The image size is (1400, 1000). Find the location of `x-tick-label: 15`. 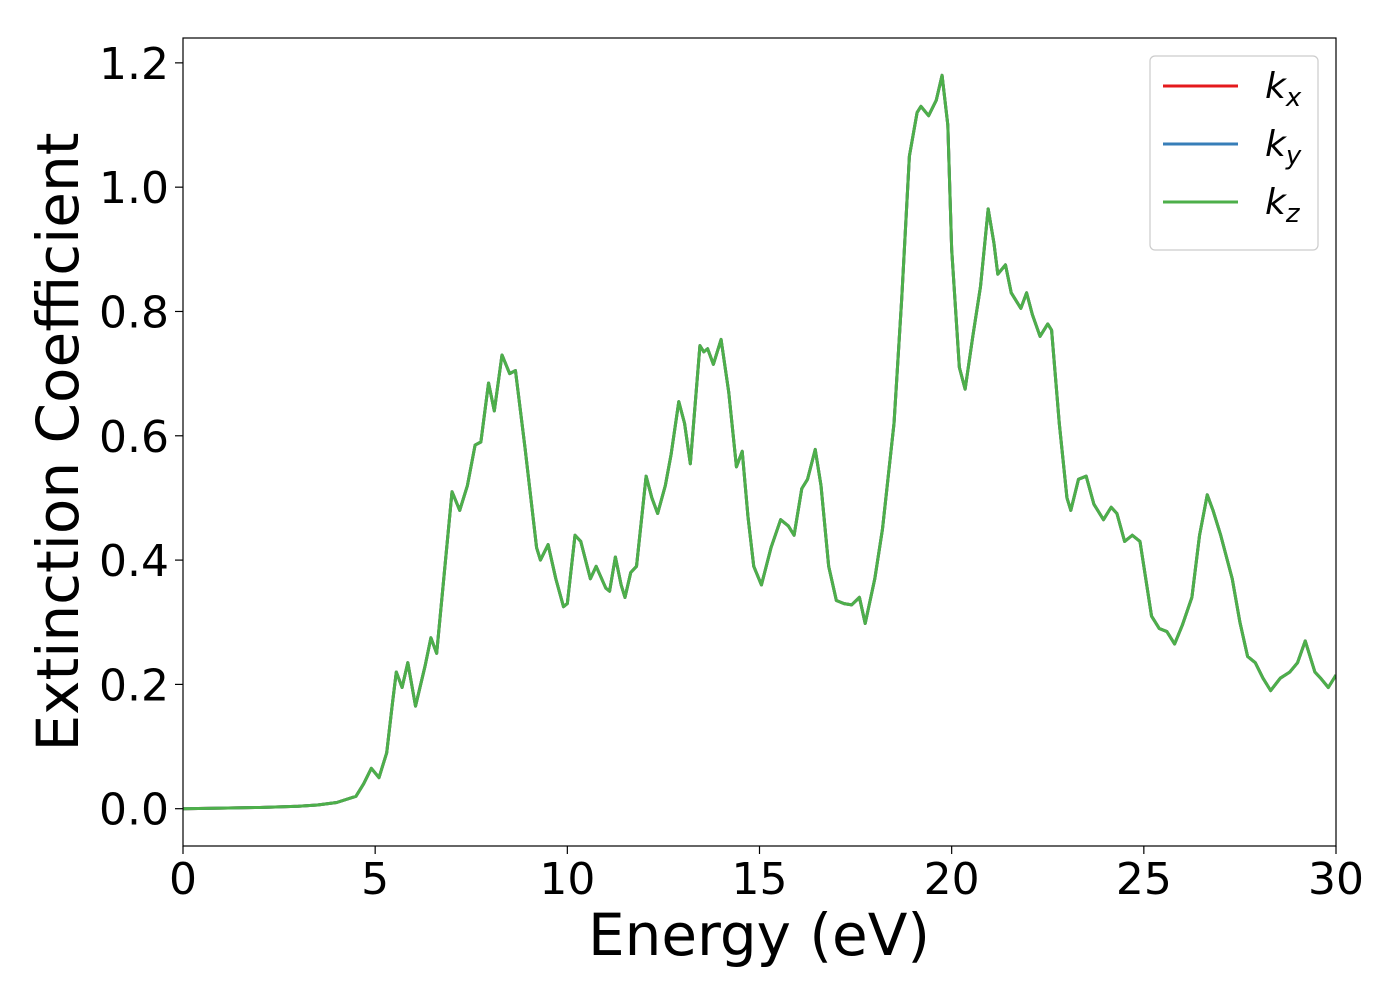

x-tick-label: 15 is located at coordinates (760, 879).